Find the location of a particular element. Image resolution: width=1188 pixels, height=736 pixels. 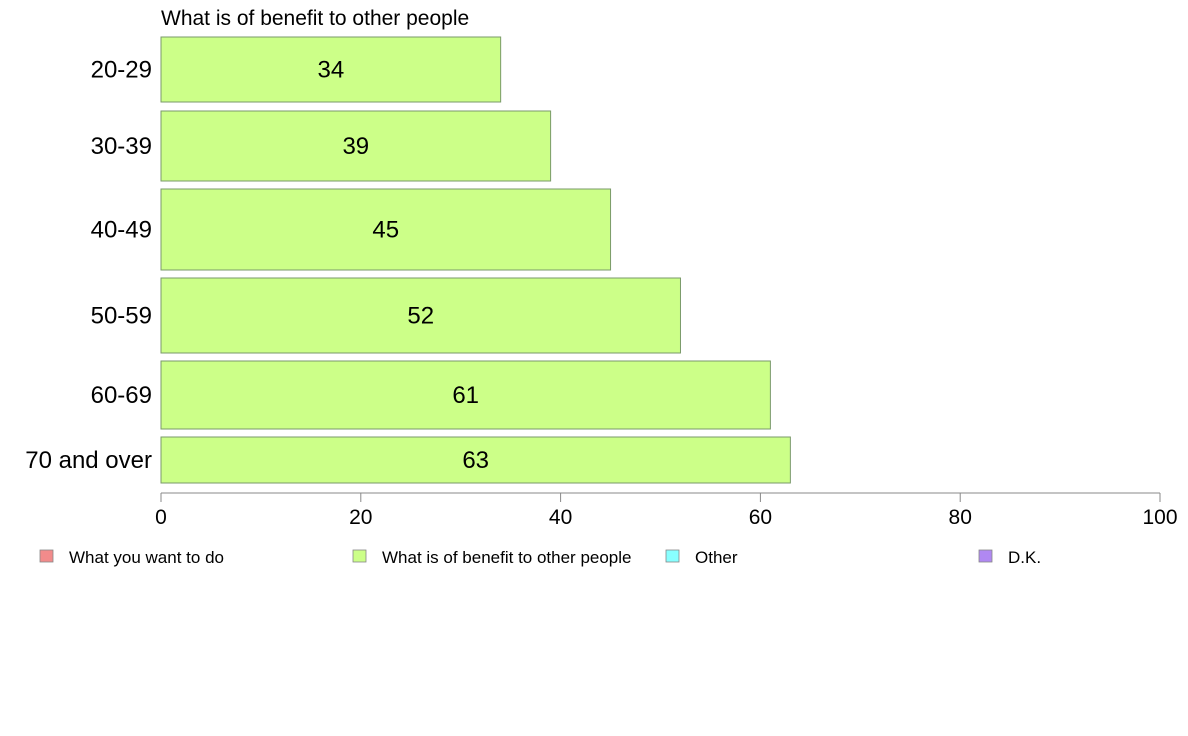

category-label: 60-69 is located at coordinates (121, 395).